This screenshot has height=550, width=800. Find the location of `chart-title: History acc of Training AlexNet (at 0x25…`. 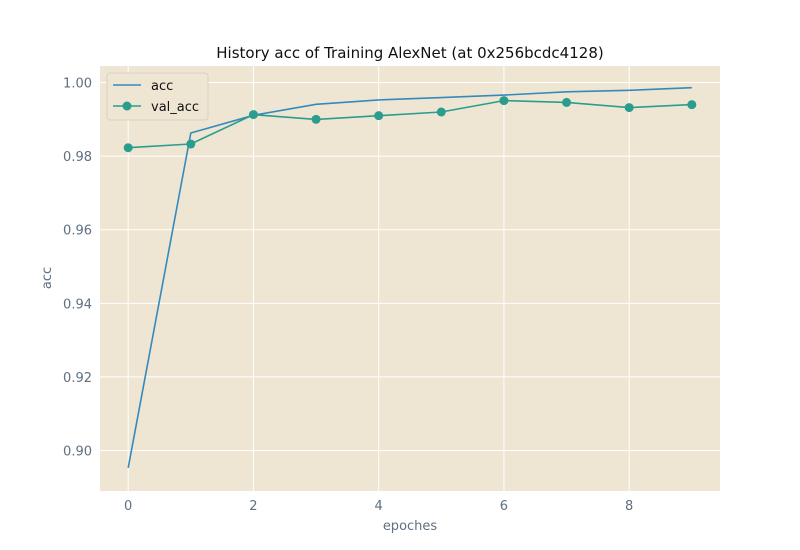

chart-title: History acc of Training AlexNet (at 0x25… is located at coordinates (409, 53).